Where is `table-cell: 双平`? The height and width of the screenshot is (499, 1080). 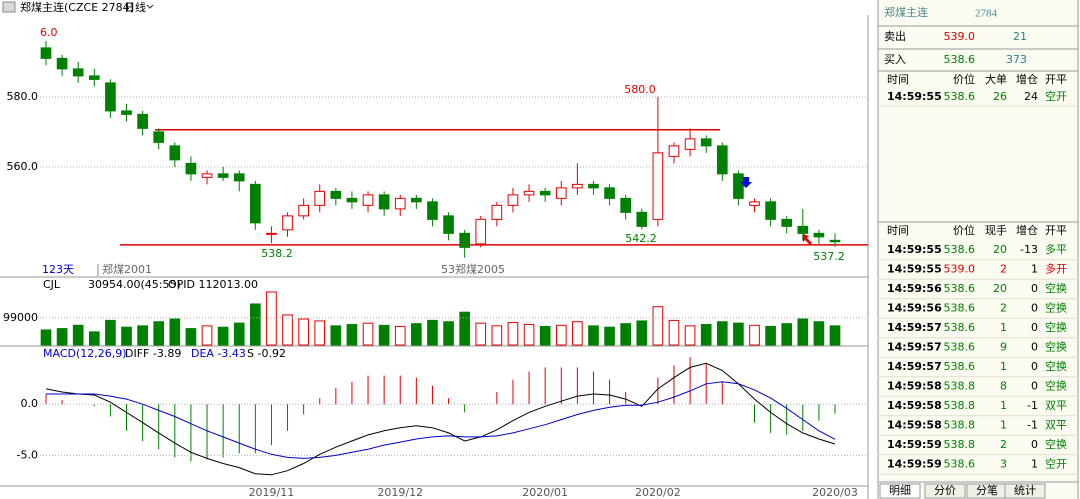 table-cell: 双平 is located at coordinates (1056, 405).